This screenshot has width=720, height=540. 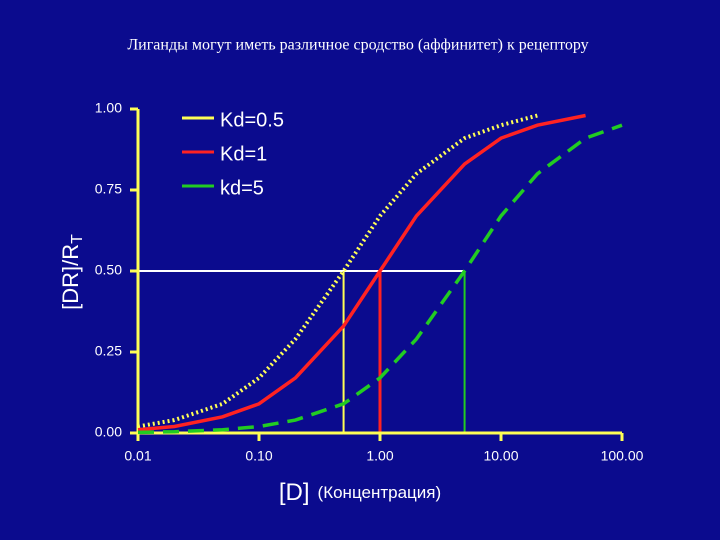 I want to click on x-label-main: [D], so click(x=294, y=492).